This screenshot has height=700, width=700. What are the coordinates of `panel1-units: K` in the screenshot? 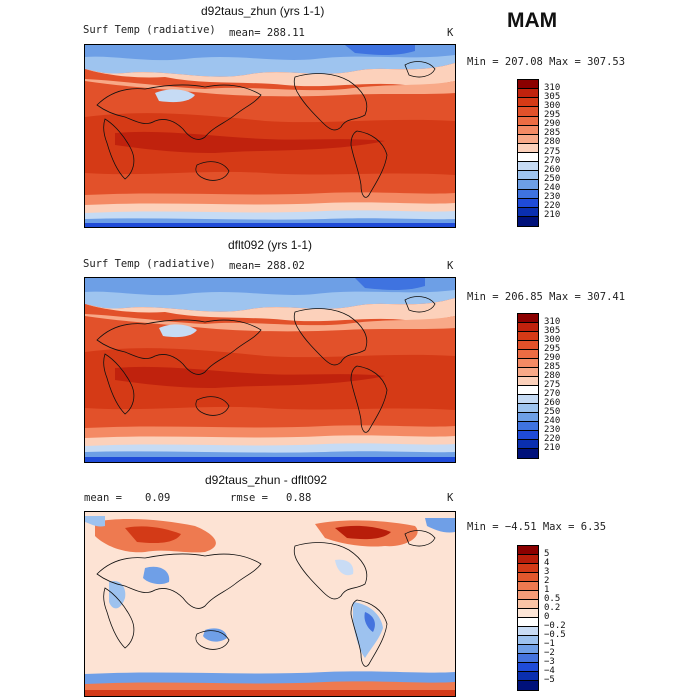 It's located at (450, 33).